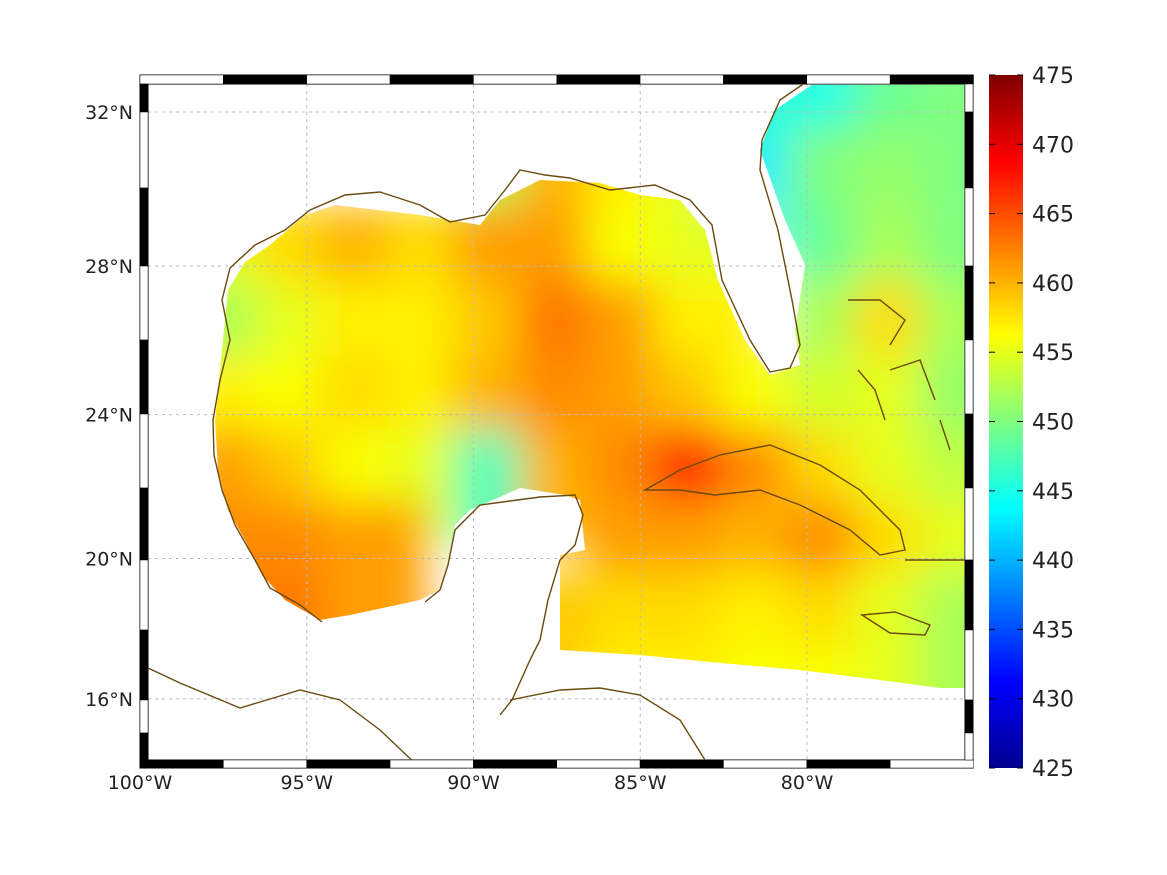  I want to click on central-america-coast, so click(607, 724).